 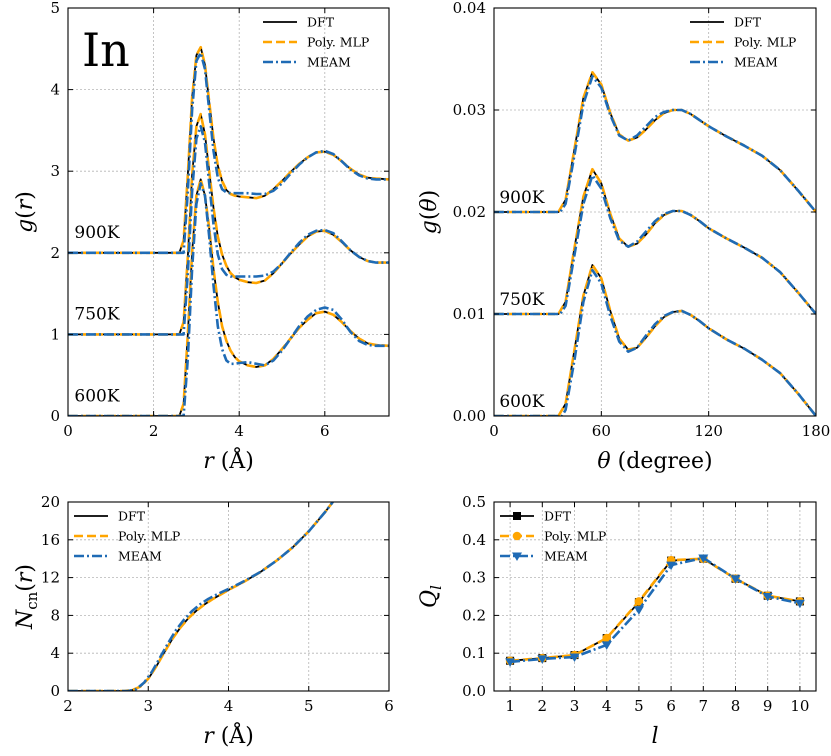 I want to click on y-tick-label: 12, so click(x=50, y=578).